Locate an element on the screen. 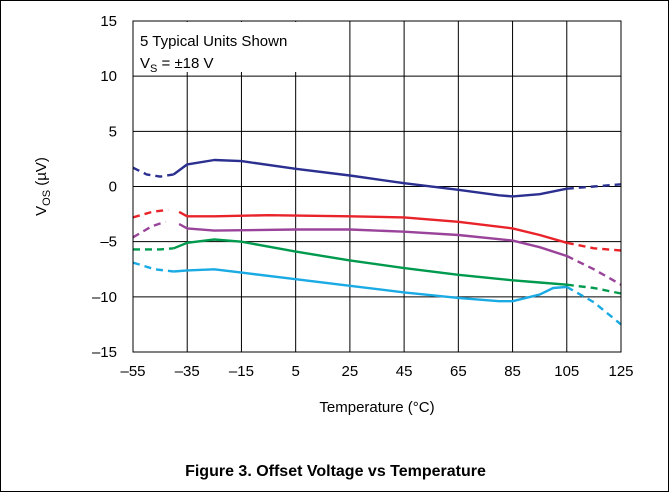 Image resolution: width=669 pixels, height=492 pixels. series-2-line-dashed-high is located at coordinates (594, 246).